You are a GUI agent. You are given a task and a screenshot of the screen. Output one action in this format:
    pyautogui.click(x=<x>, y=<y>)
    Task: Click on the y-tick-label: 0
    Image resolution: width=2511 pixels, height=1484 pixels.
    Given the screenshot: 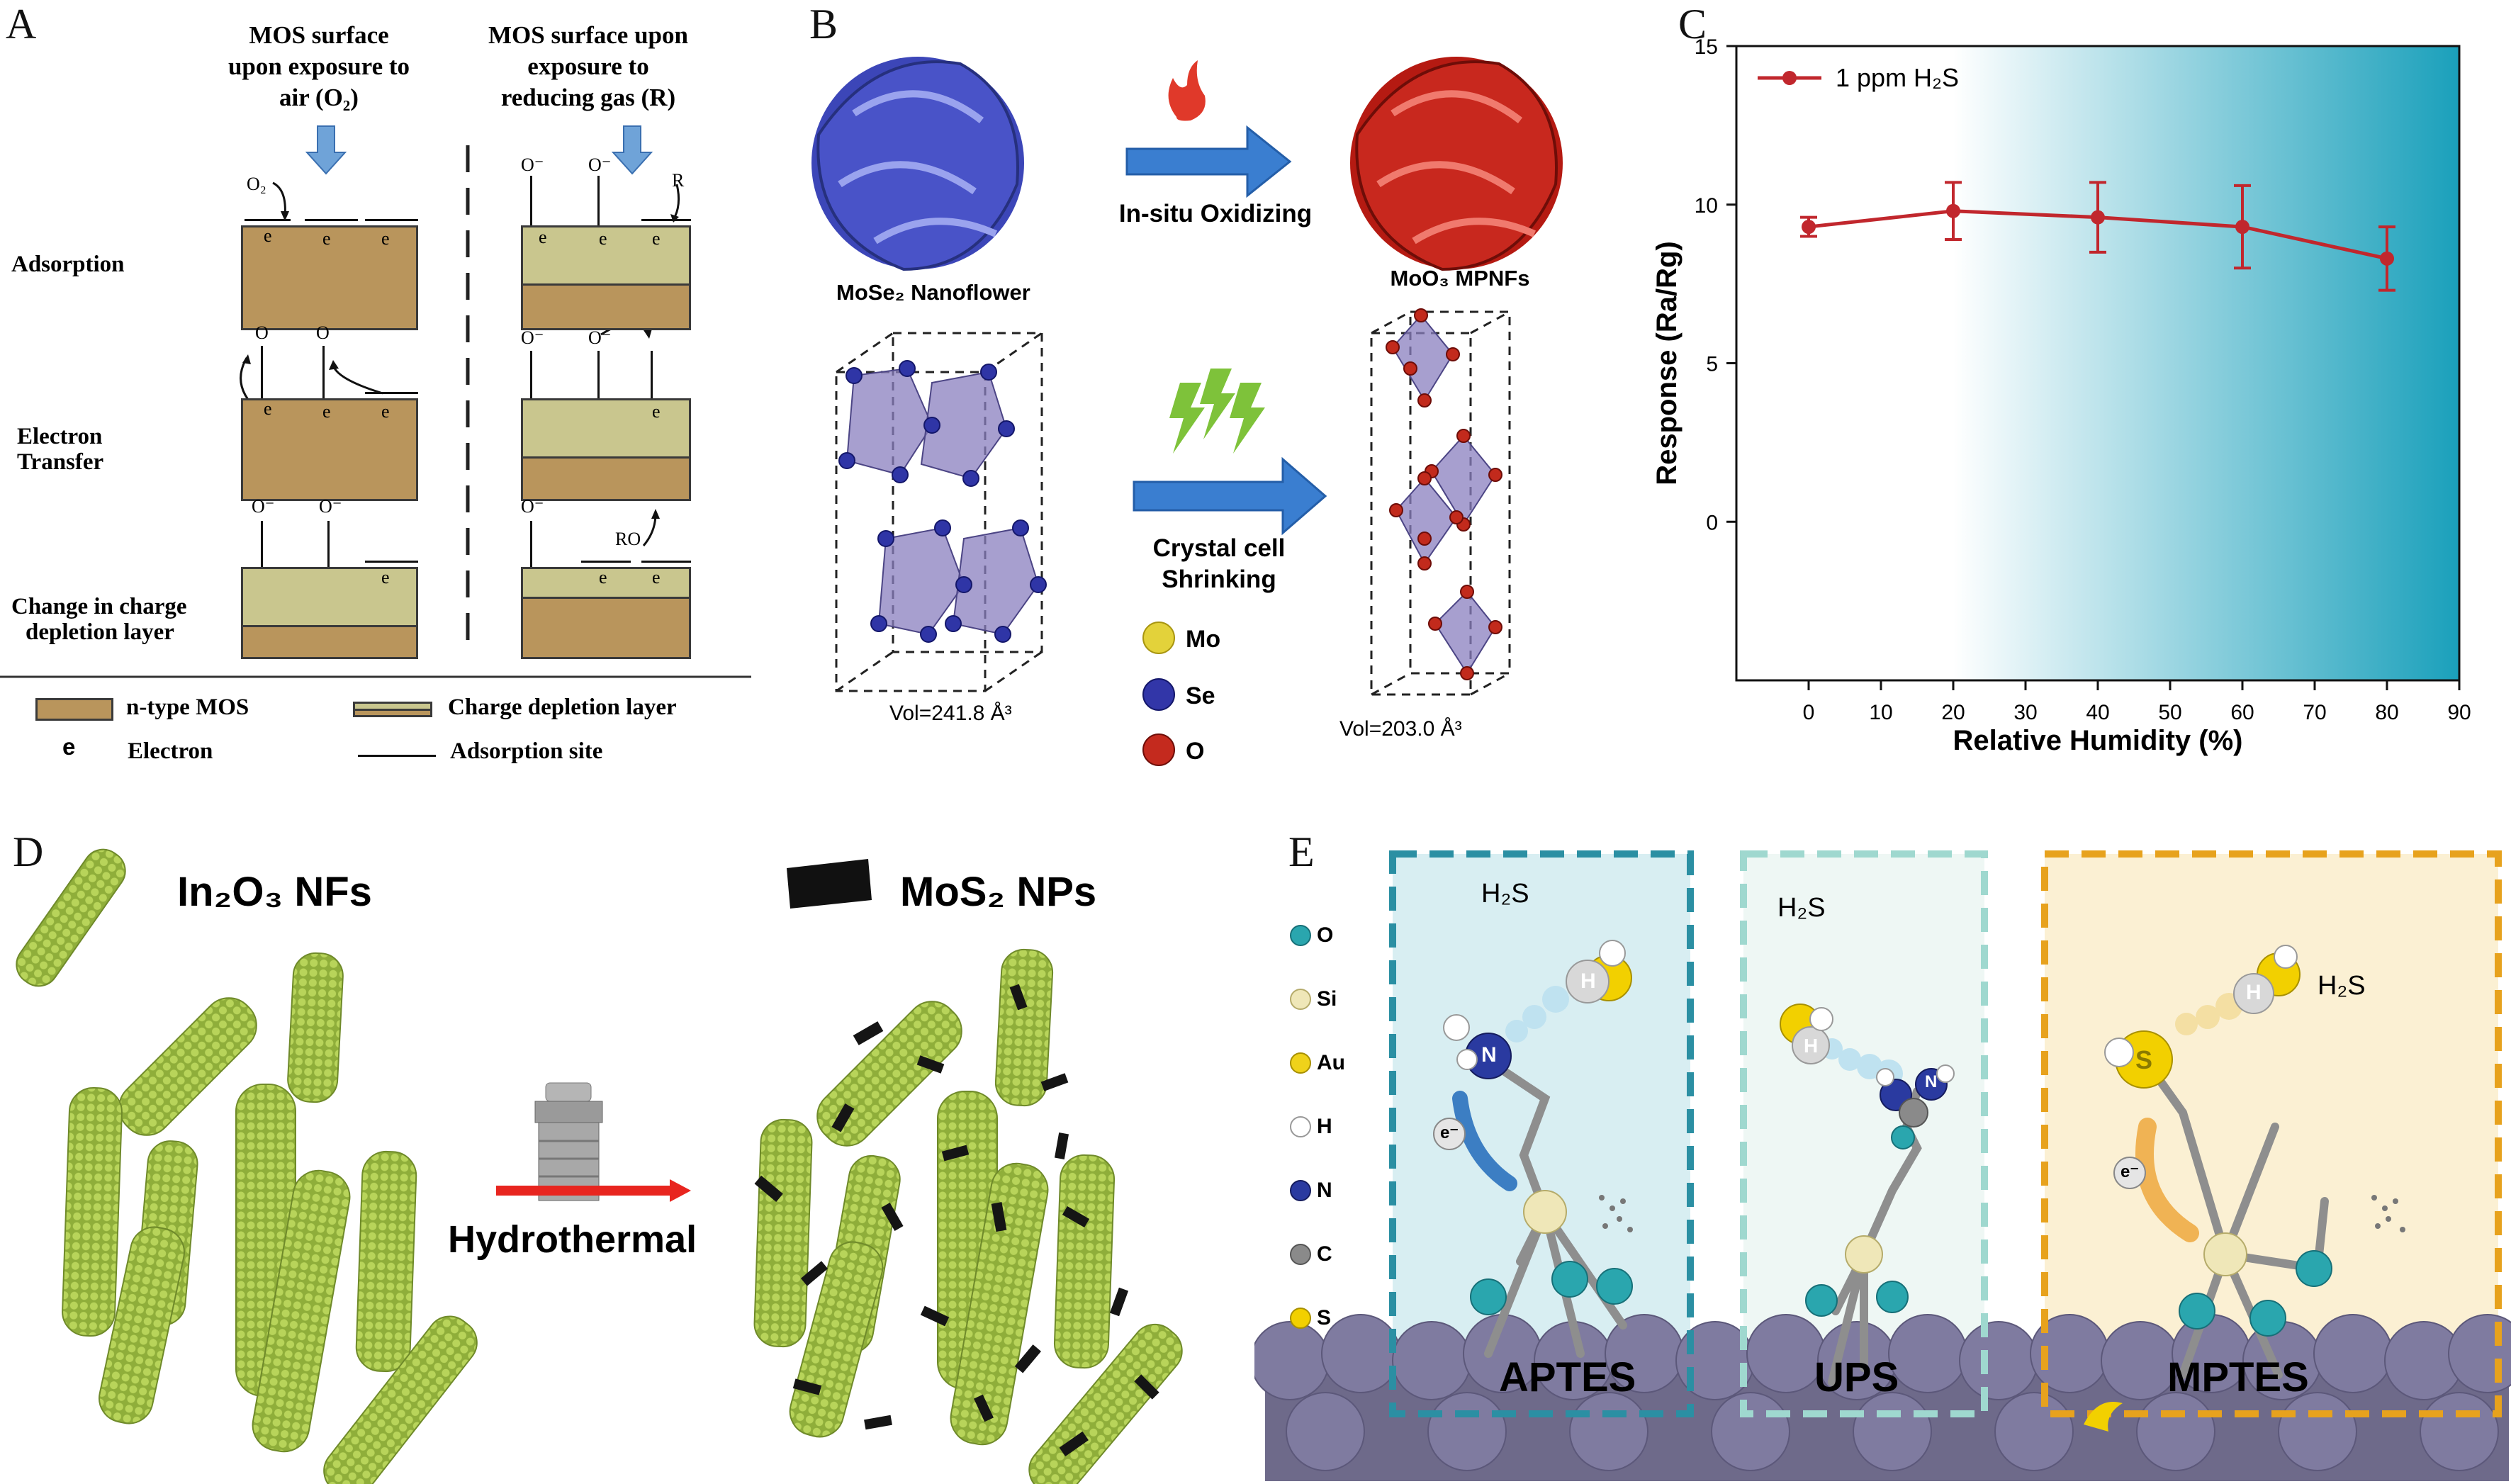 What is the action you would take?
    pyautogui.click(x=1712, y=522)
    